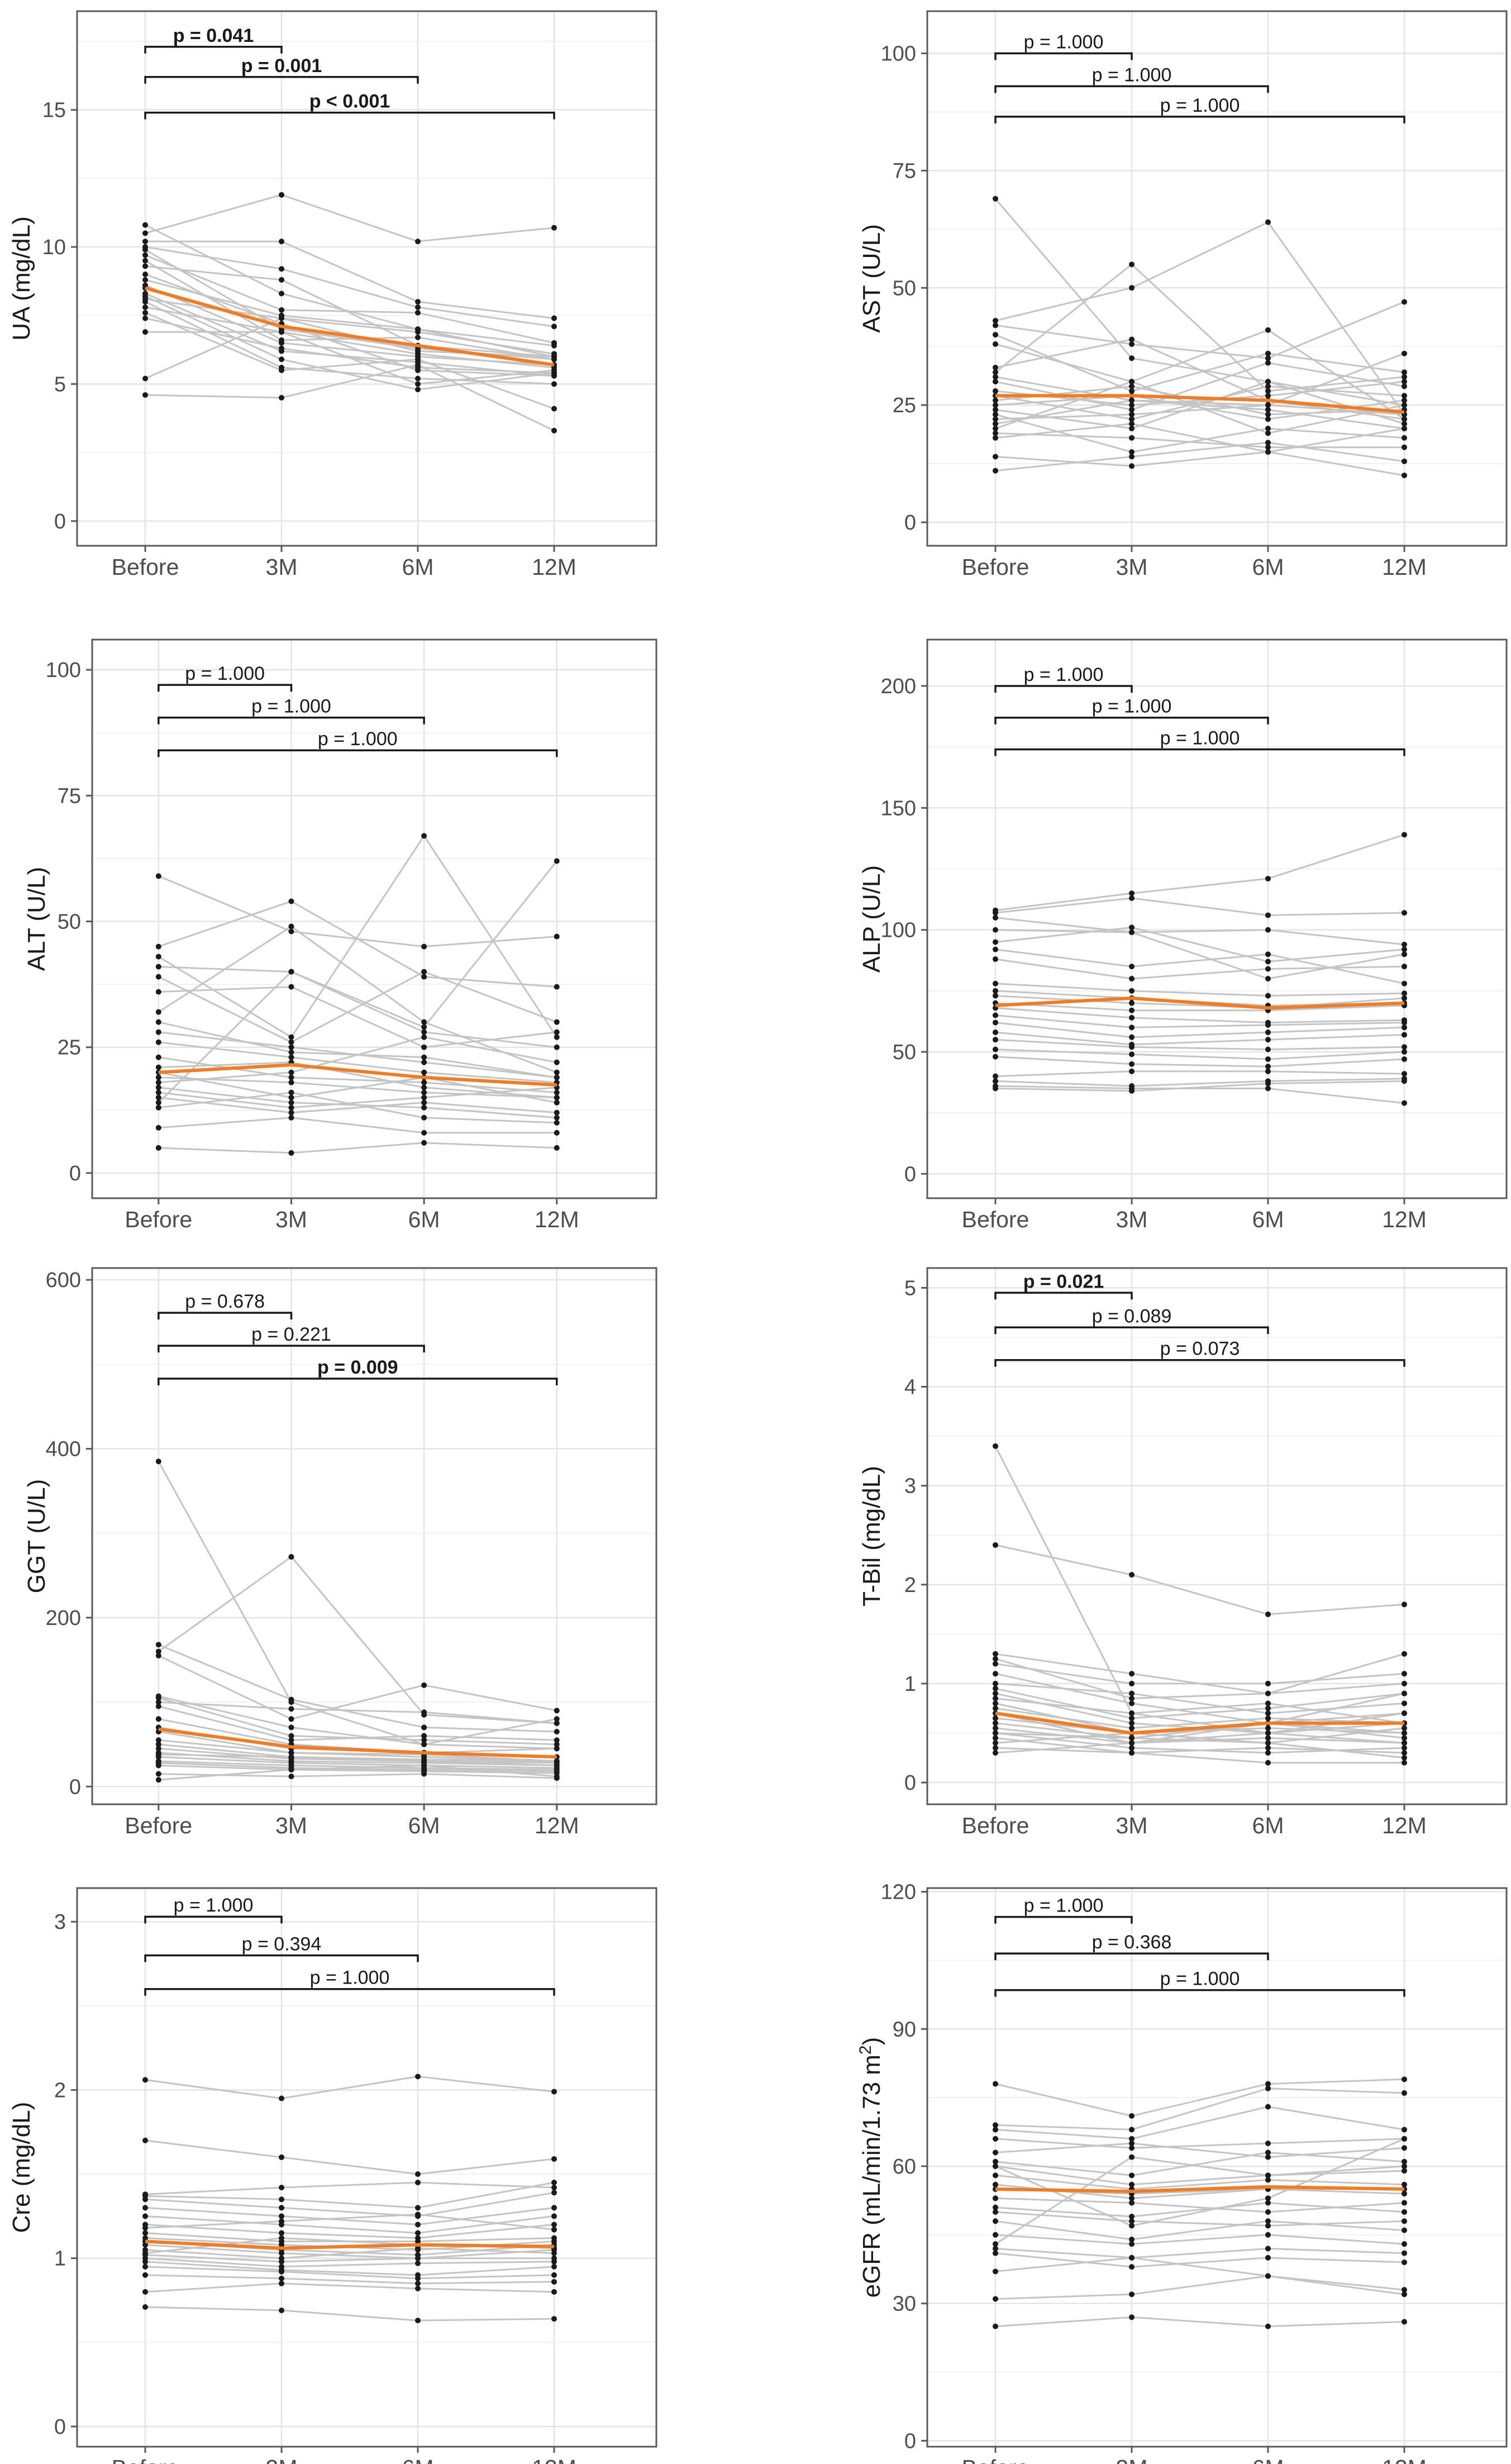 The image size is (1511, 2464). Describe the element at coordinates (418, 2459) in the screenshot. I see `chart-cre-xtick-label: 6M` at that location.